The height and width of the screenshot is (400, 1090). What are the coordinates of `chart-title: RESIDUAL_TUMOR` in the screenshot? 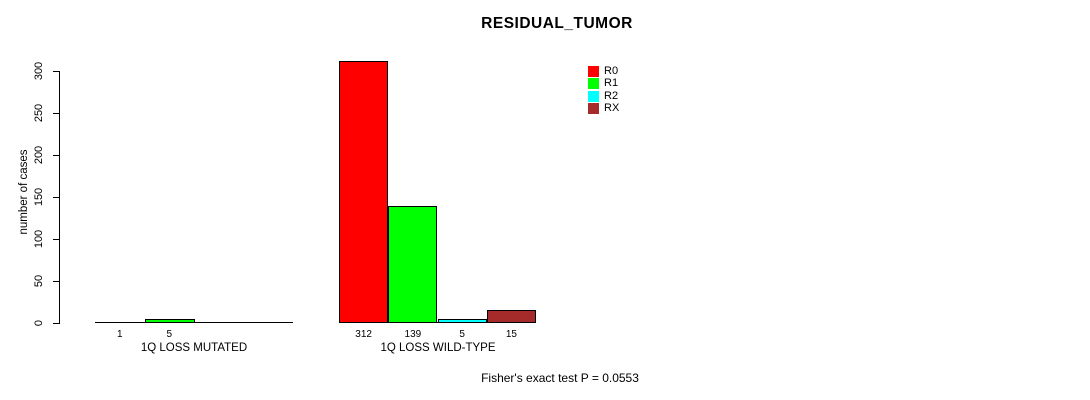 It's located at (557, 23).